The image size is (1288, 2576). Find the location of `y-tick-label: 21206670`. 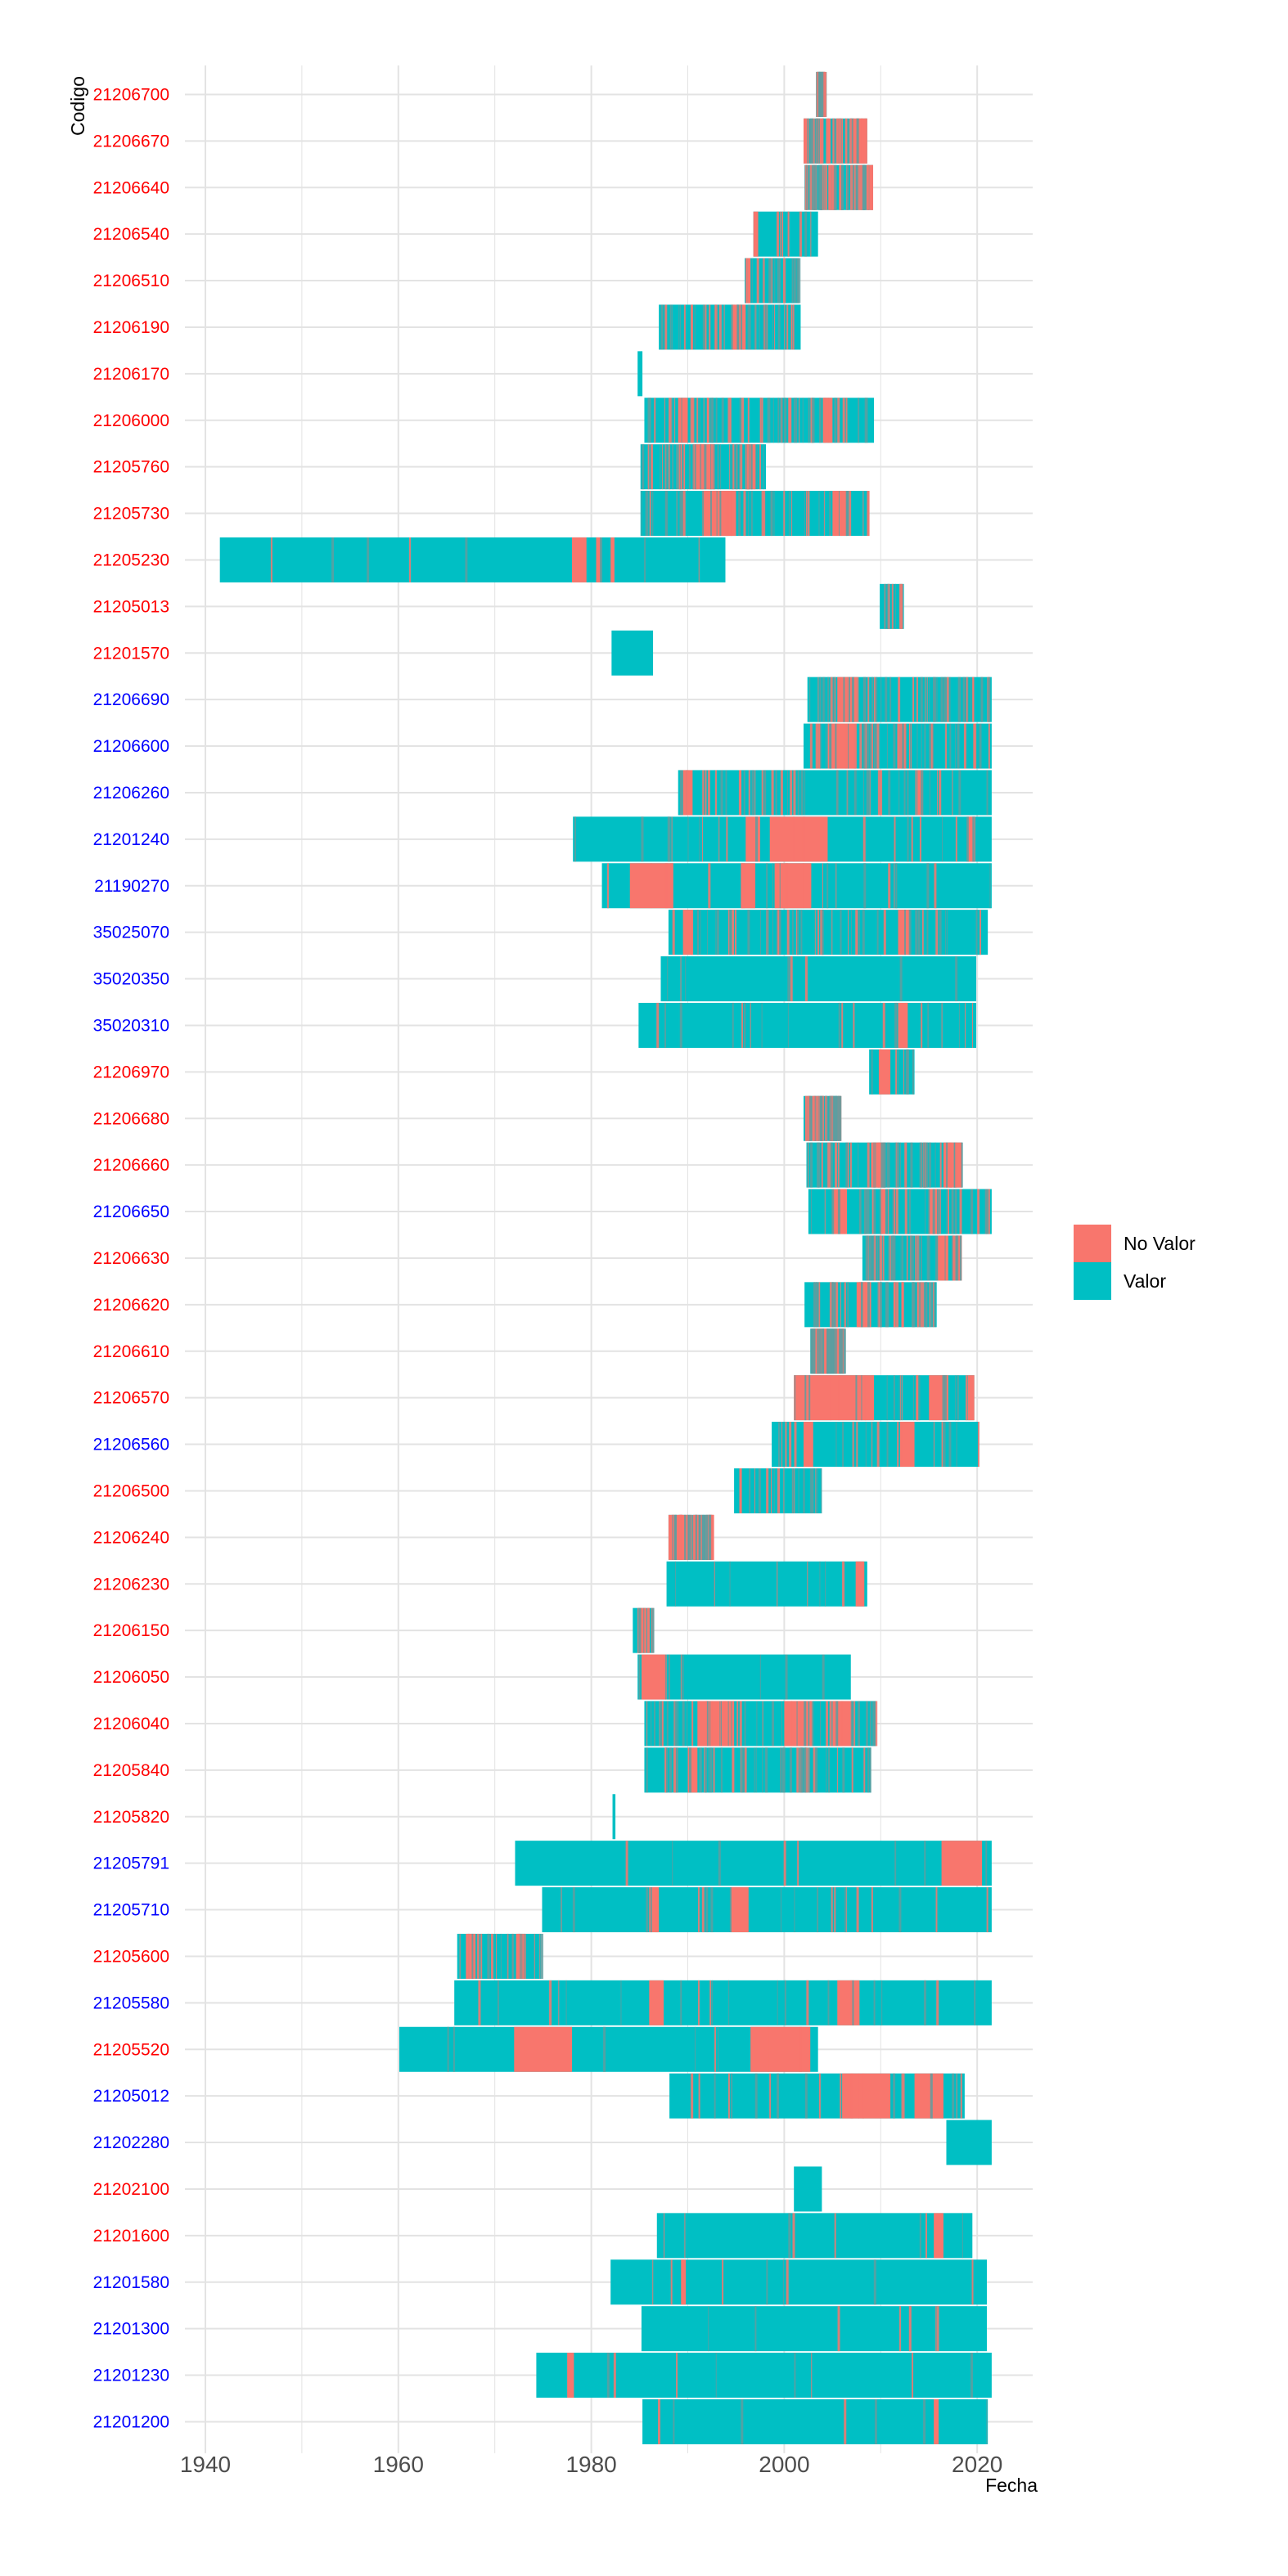

y-tick-label: 21206670 is located at coordinates (131, 141).